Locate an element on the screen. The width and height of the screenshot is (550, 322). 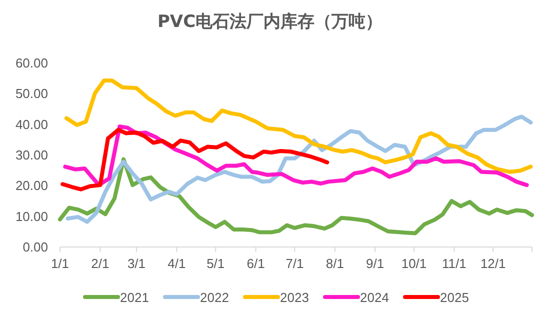
y-tick-label: 10.00 is located at coordinates (31, 216).